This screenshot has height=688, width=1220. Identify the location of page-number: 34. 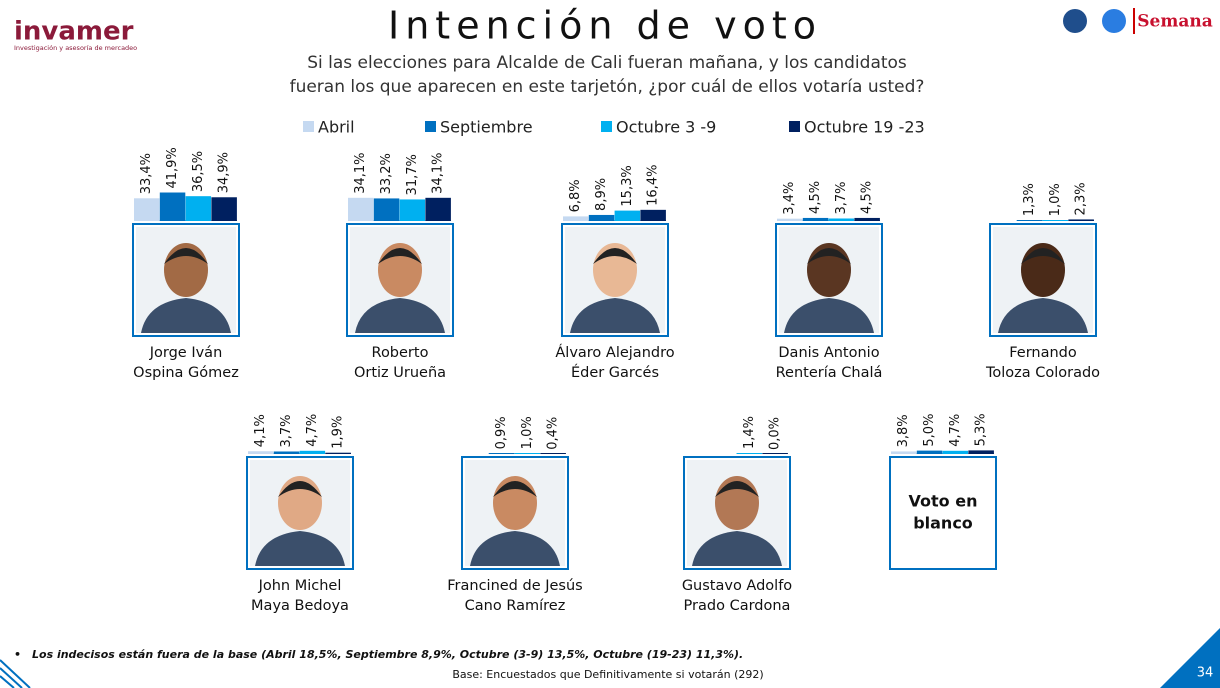
(1205, 673).